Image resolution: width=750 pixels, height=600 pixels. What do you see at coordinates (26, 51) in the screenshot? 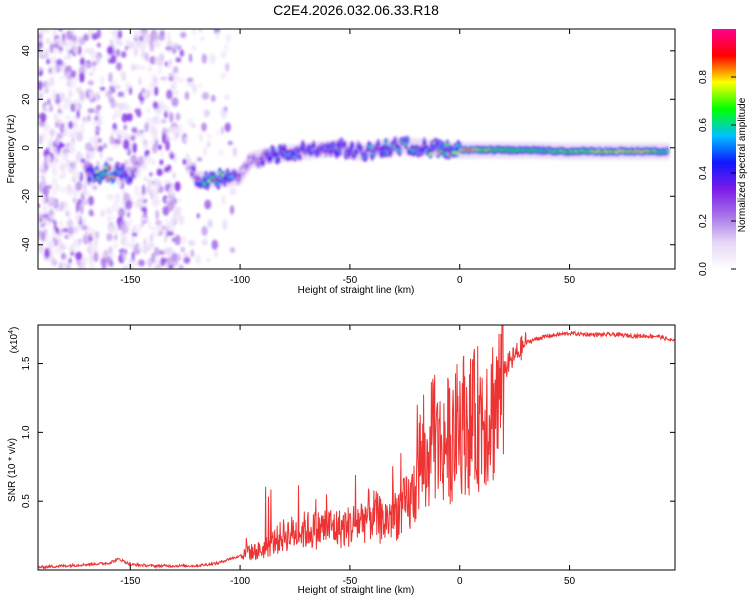
I see `y-tick-label: 40` at bounding box center [26, 51].